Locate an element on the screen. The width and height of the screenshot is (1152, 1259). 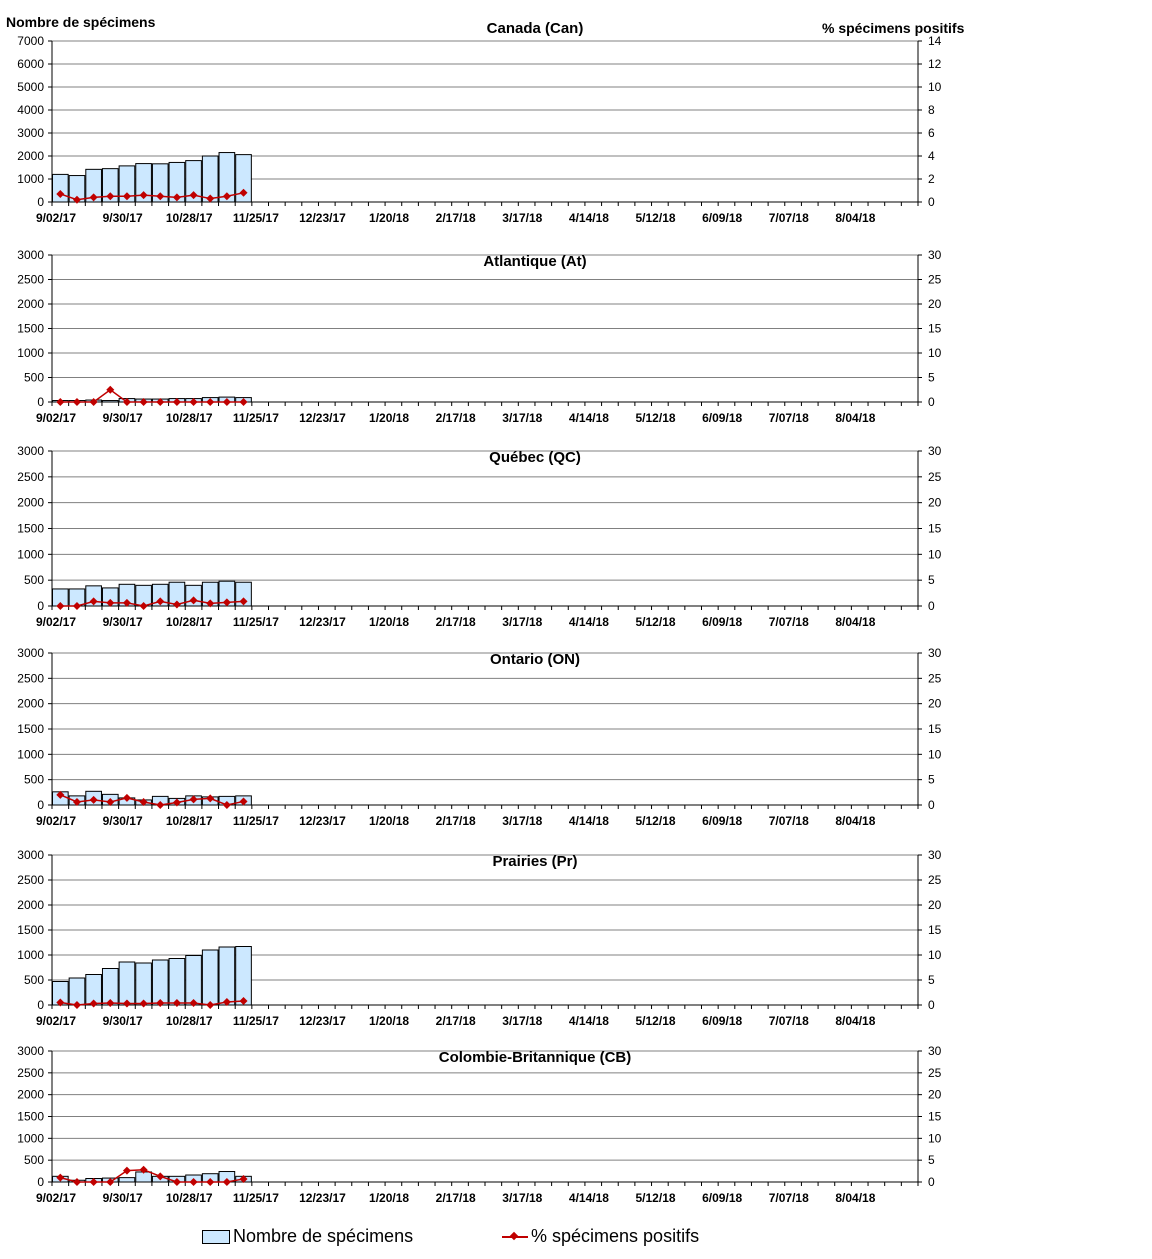
legend: Nombre de spécimens % spécimens positifs is located at coordinates (482, 1238).